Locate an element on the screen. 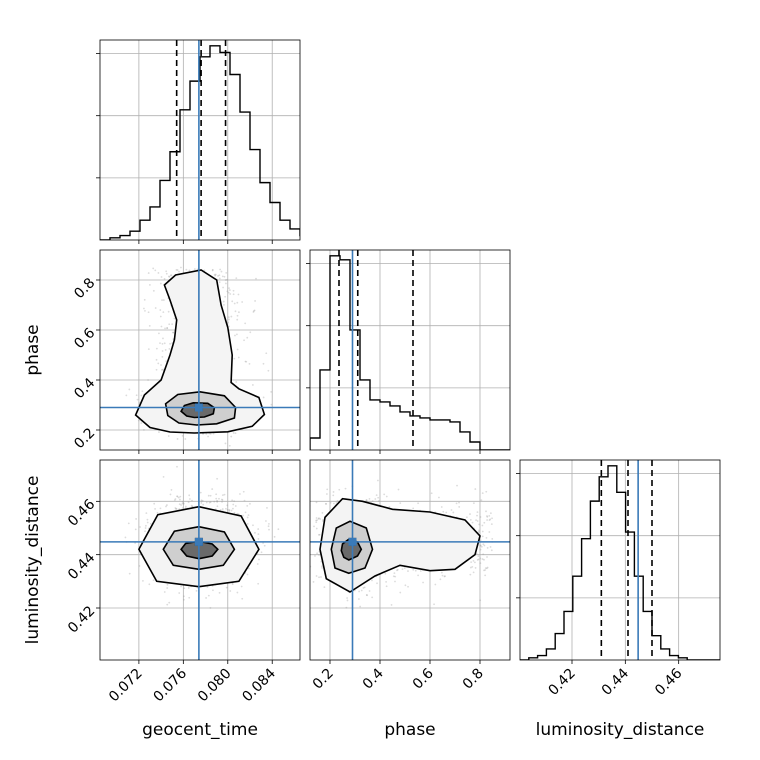 Image resolution: width=760 pixels, height=760 pixels. x-tick-label: 0.084 is located at coordinates (259, 685).